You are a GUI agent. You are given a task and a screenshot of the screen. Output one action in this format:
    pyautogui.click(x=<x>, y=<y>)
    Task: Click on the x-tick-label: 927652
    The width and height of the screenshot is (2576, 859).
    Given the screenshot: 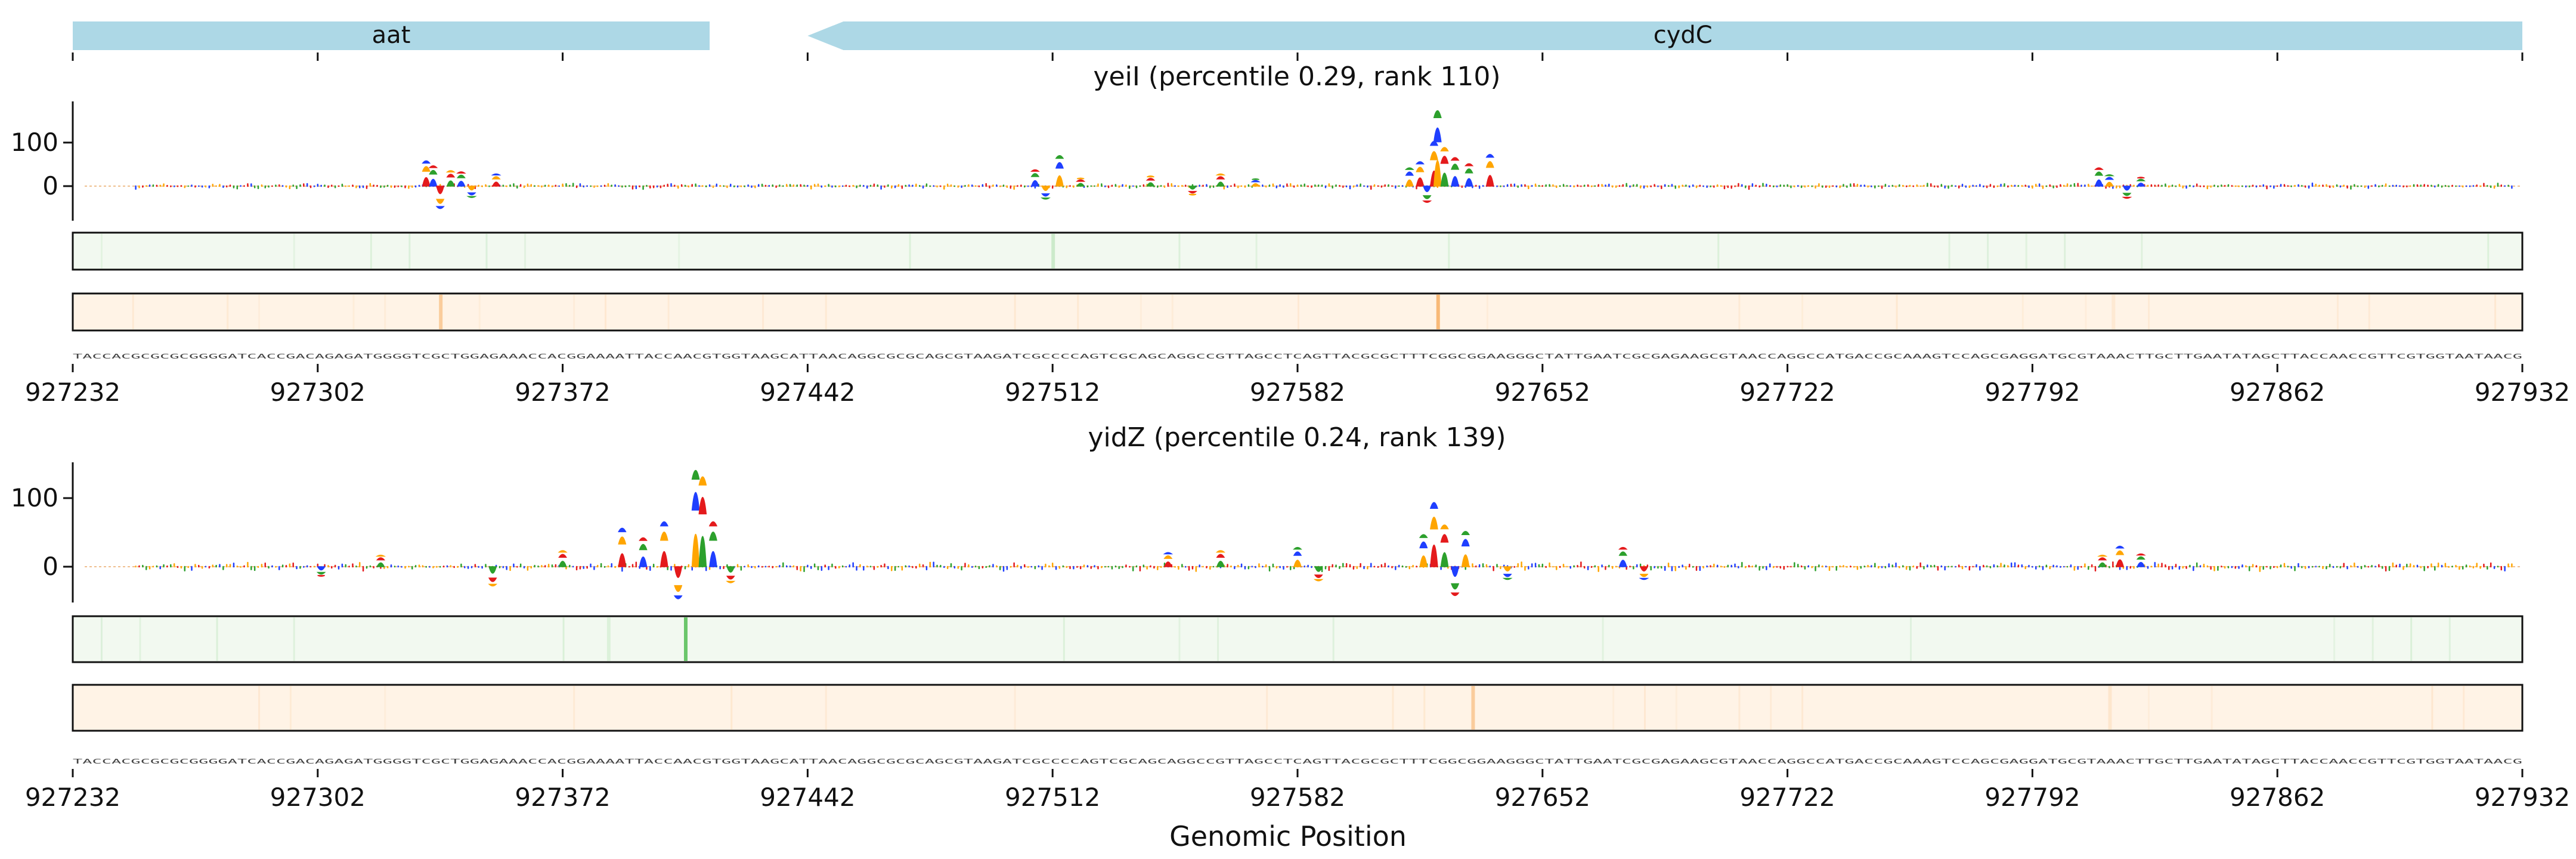 What is the action you would take?
    pyautogui.click(x=1542, y=798)
    